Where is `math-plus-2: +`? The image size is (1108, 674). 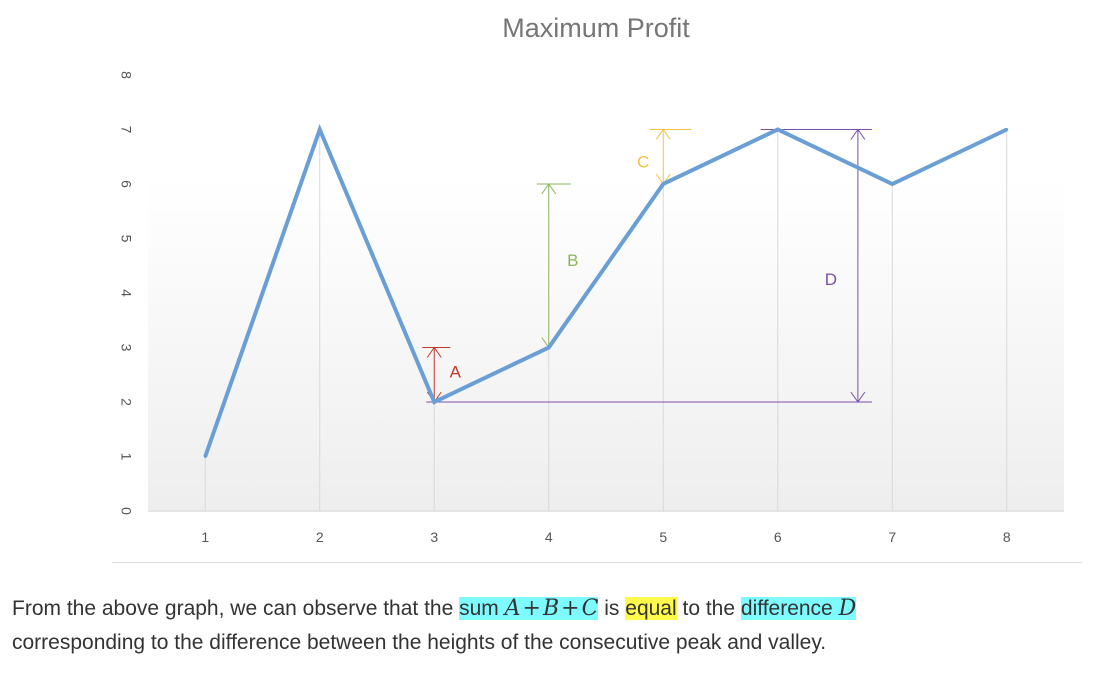 math-plus-2: + is located at coordinates (570, 608).